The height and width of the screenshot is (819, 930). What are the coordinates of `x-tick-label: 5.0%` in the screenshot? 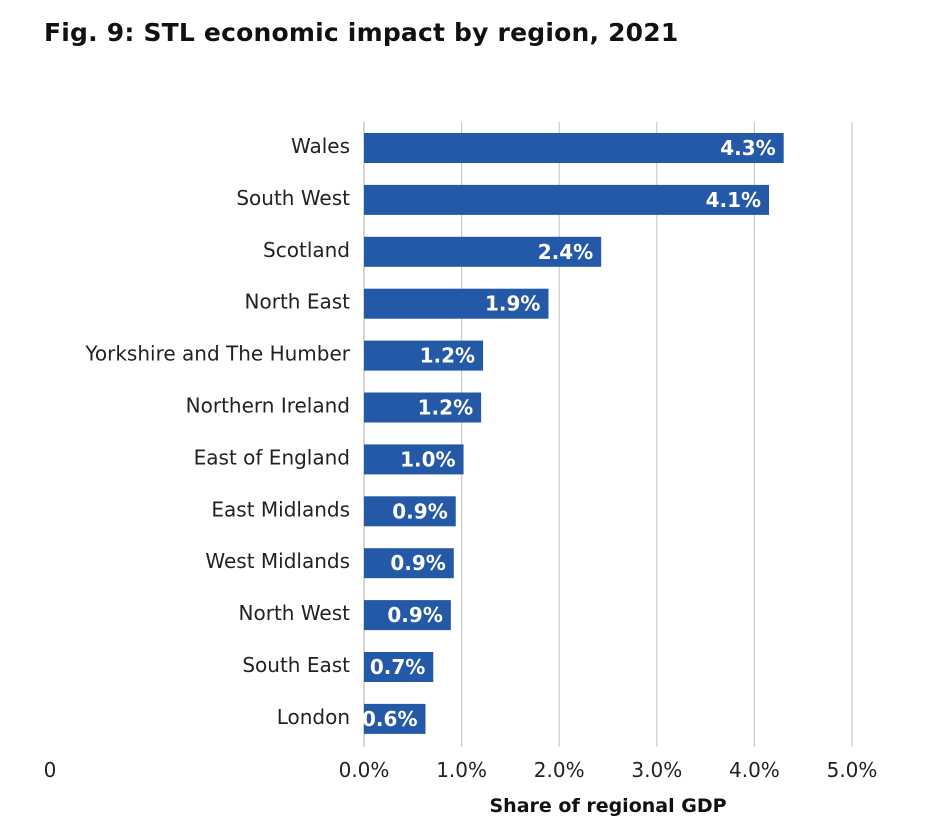 It's located at (852, 770).